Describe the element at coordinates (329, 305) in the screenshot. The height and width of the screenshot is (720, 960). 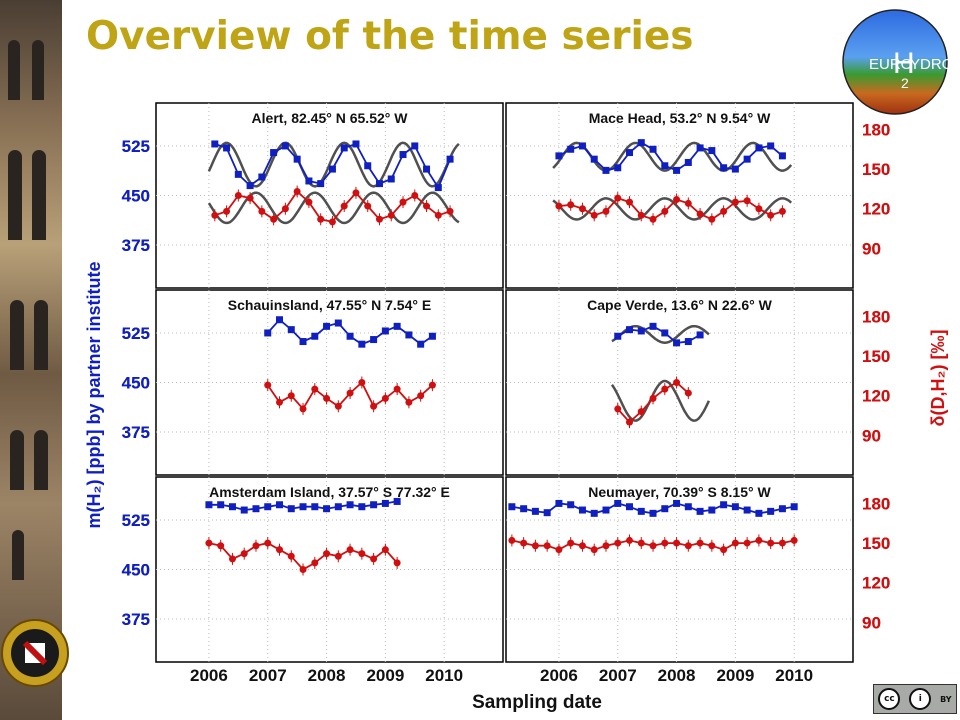
I see `panel-label: Schauinsland, 47.55° N 7.54° E` at that location.